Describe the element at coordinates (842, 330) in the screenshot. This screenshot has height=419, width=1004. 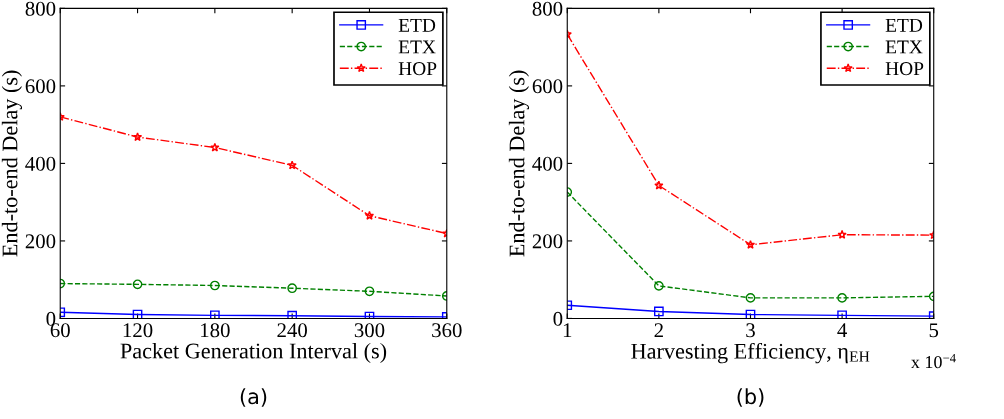
I see `x-tick-label: 4` at that location.